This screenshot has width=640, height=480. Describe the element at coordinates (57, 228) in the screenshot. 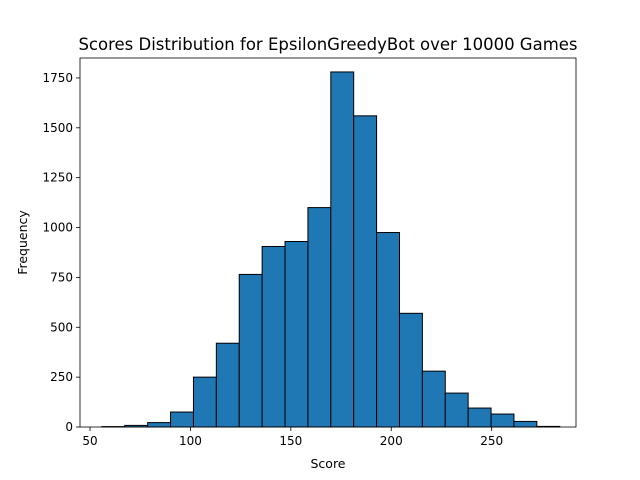

I see `y-tick-label: 1000` at that location.